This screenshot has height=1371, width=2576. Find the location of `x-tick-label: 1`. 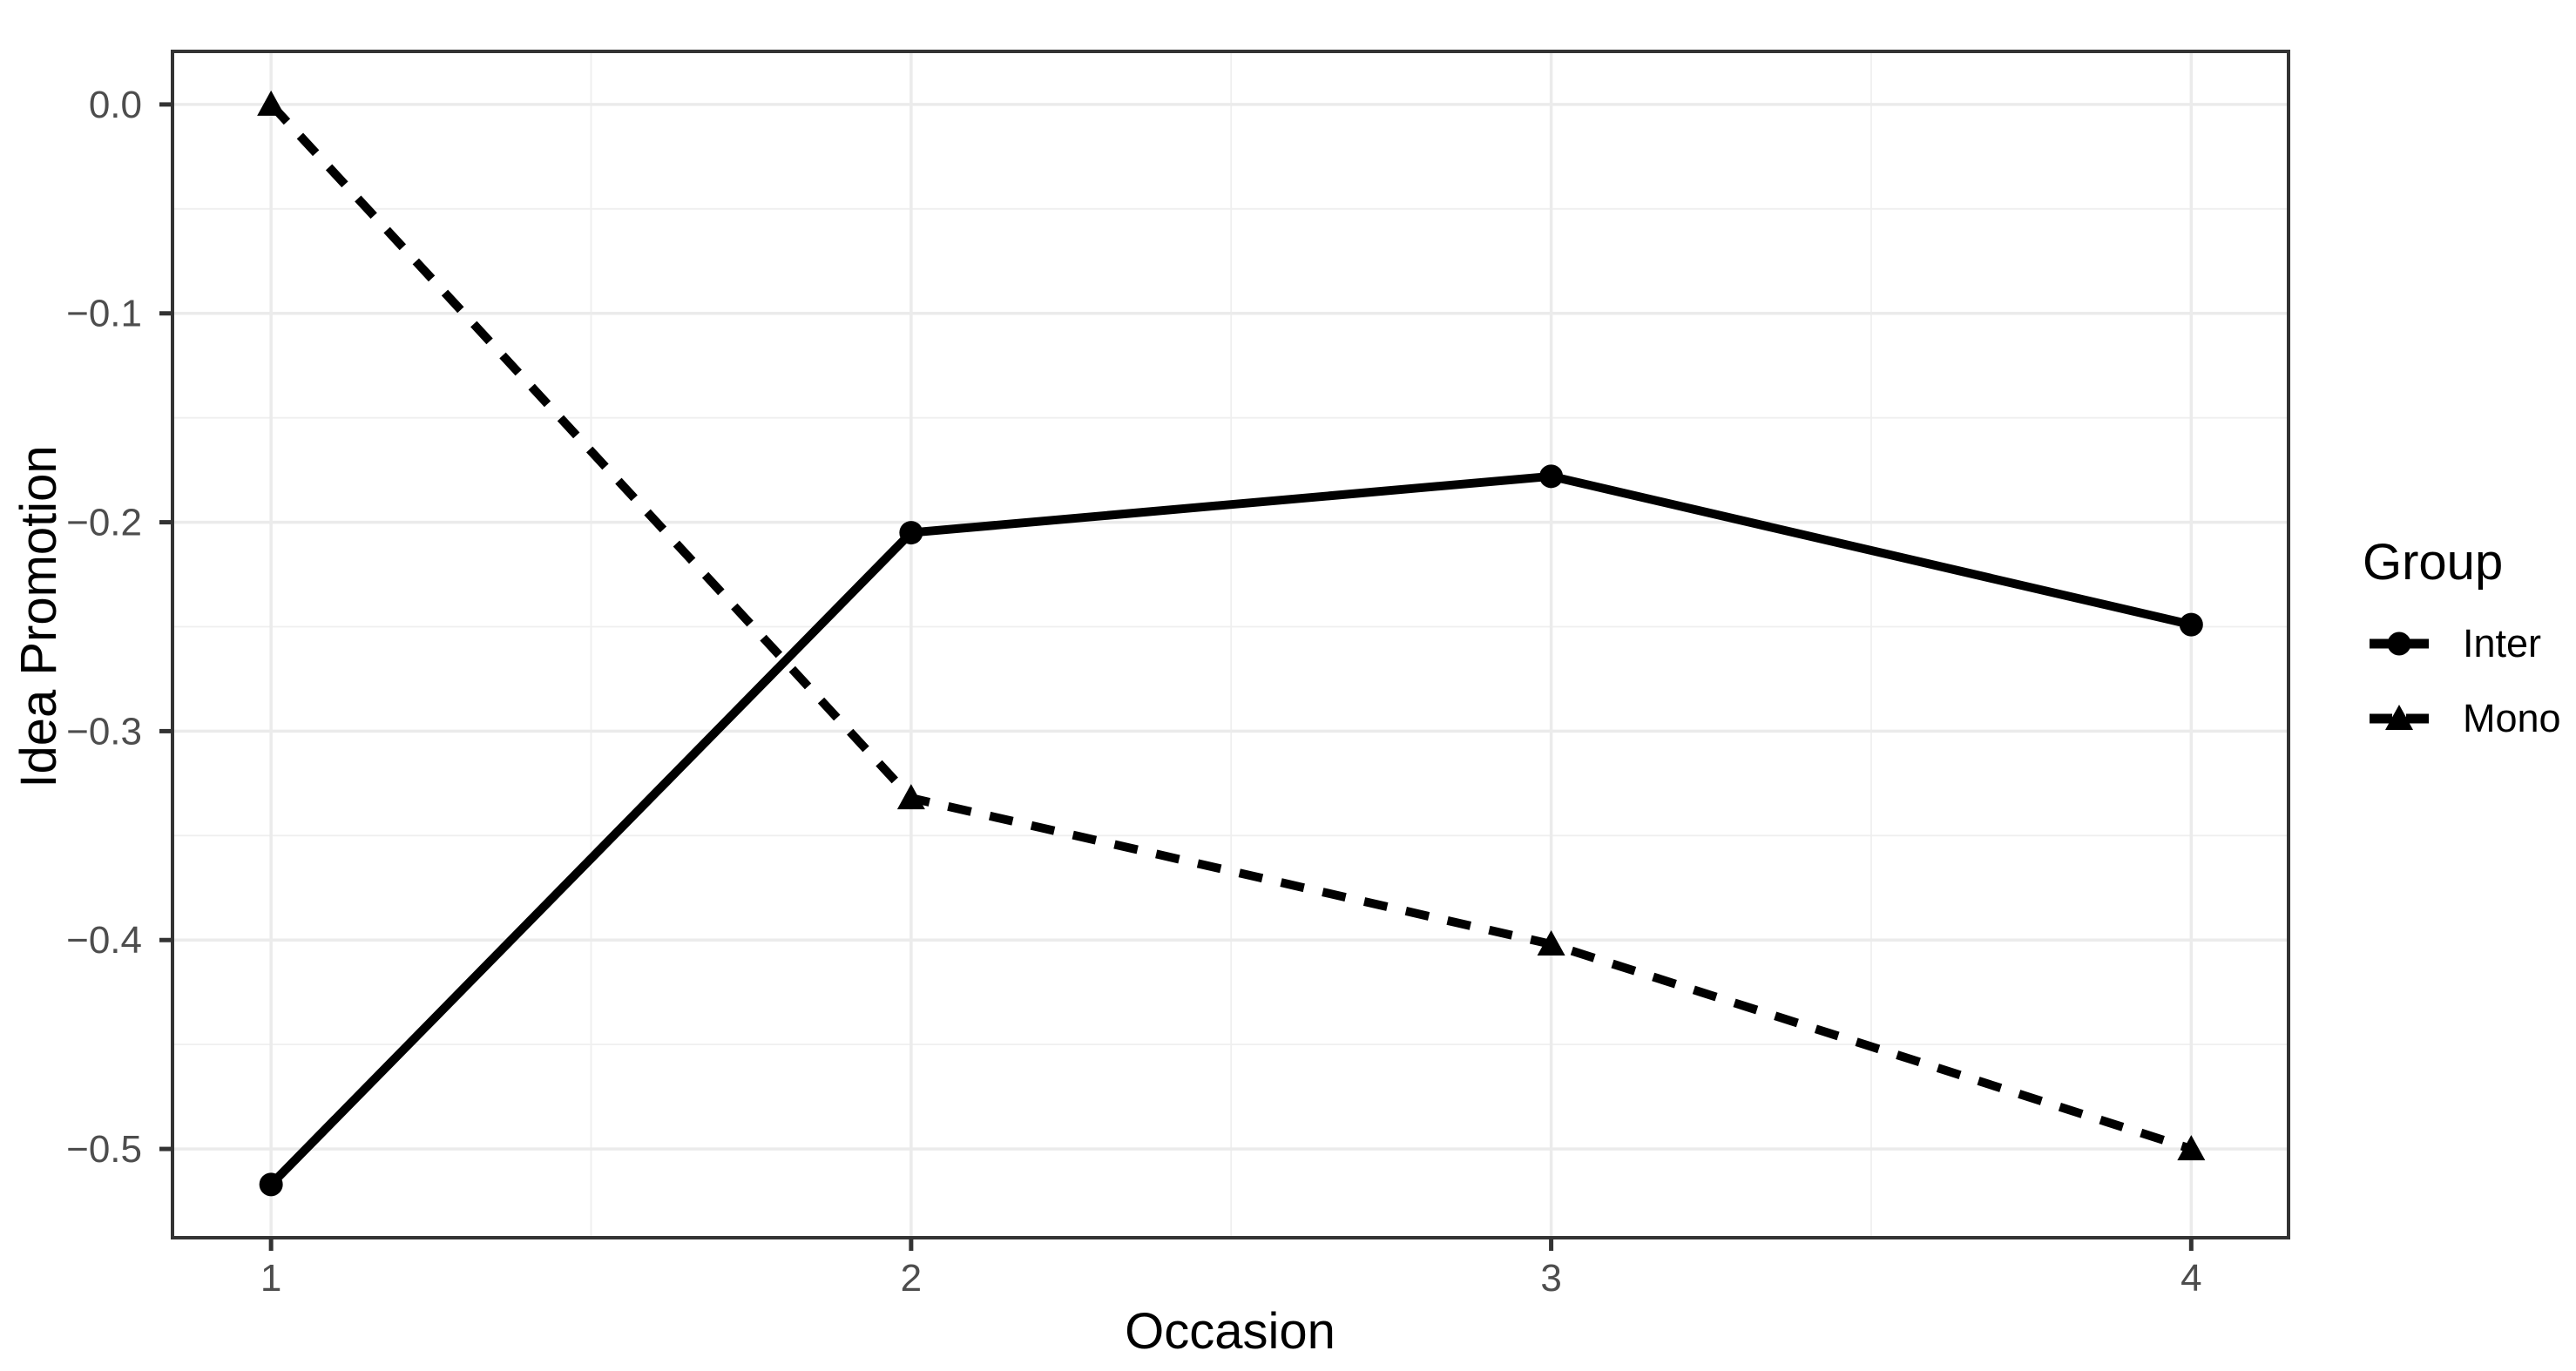

x-tick-label: 1 is located at coordinates (270, 1278).